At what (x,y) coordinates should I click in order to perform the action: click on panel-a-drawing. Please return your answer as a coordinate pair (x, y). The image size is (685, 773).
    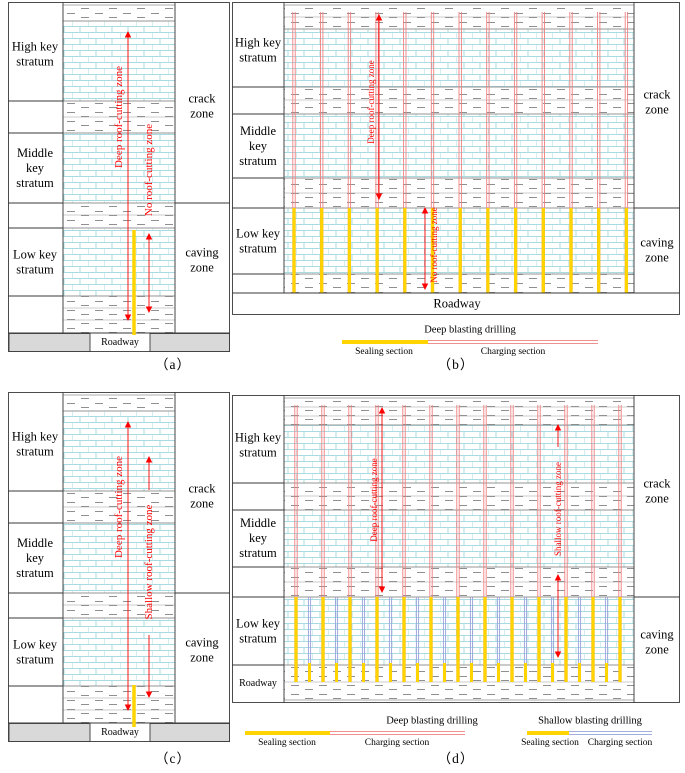
    Looking at the image, I should click on (119, 177).